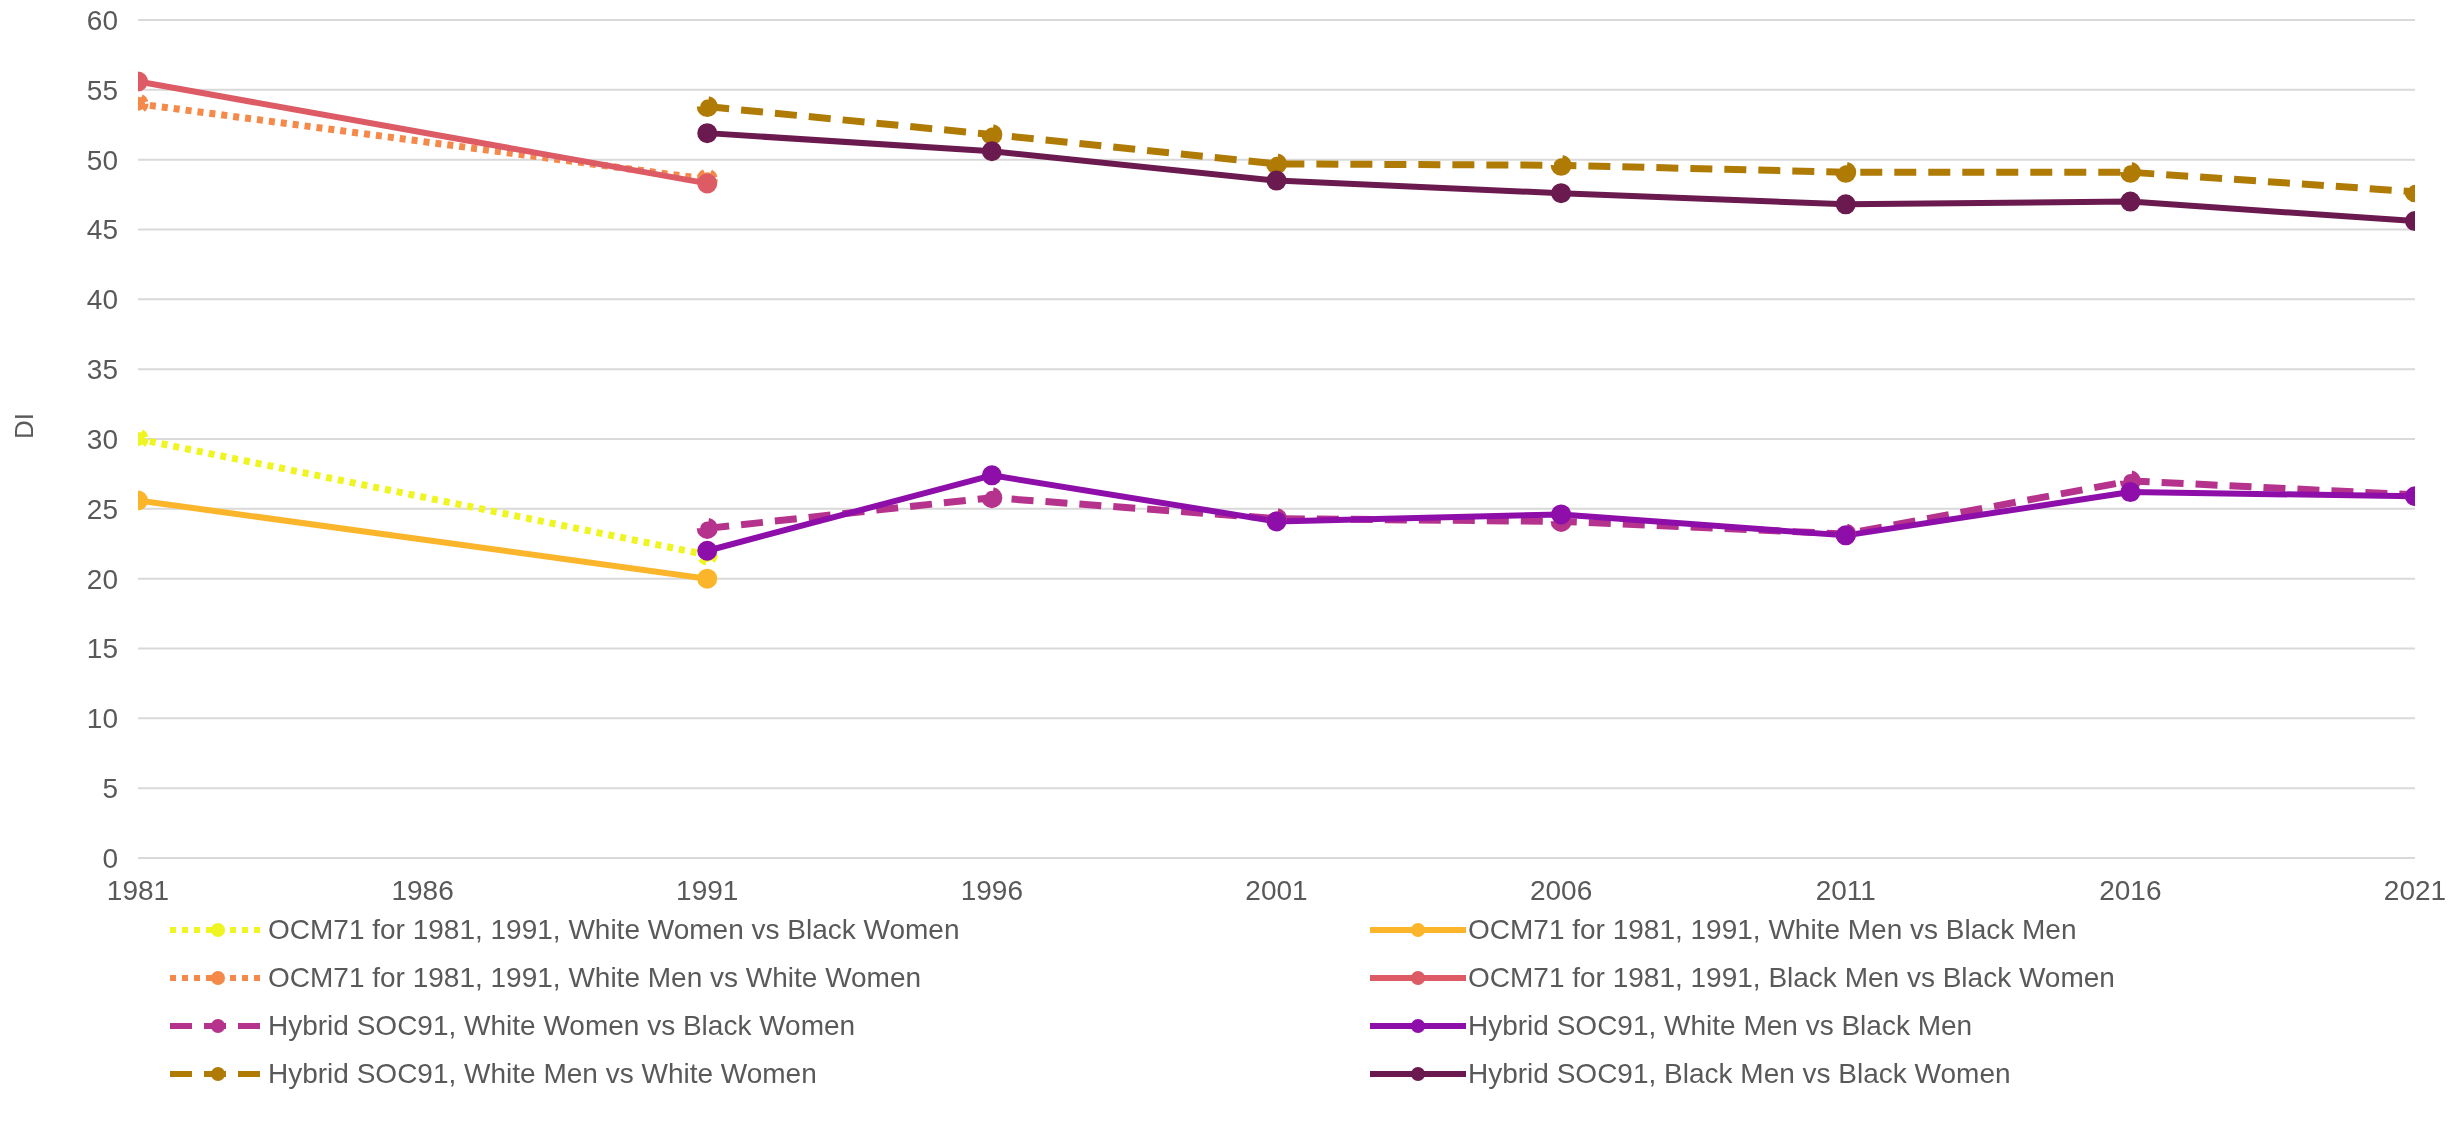 The height and width of the screenshot is (1129, 2453). I want to click on y-tick-label: 15, so click(102, 649).